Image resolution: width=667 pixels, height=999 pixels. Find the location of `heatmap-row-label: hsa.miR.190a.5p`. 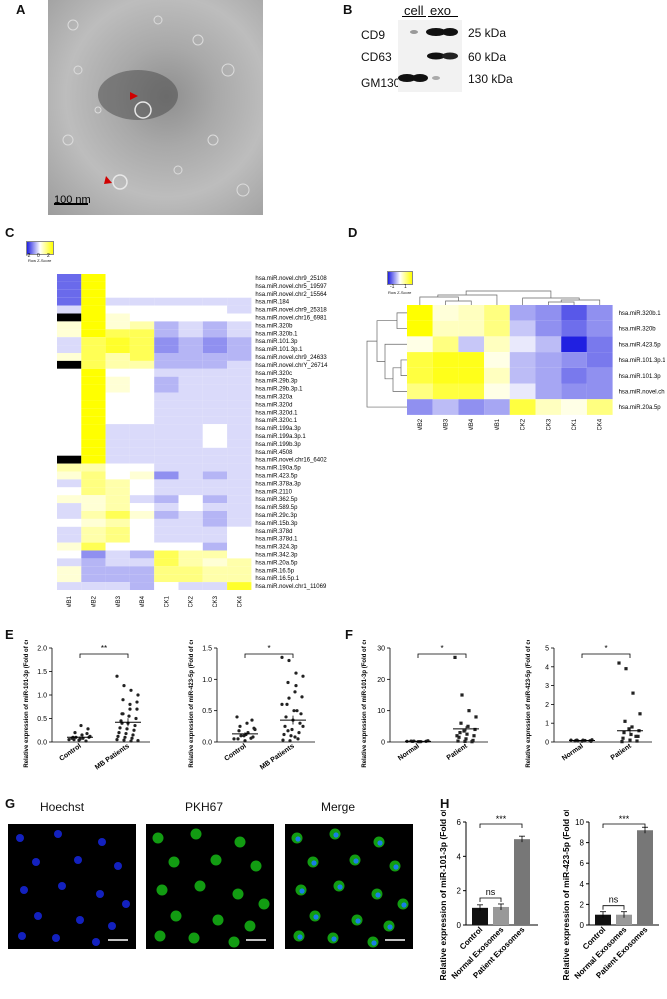

heatmap-row-label: hsa.miR.190a.5p is located at coordinates (278, 469).